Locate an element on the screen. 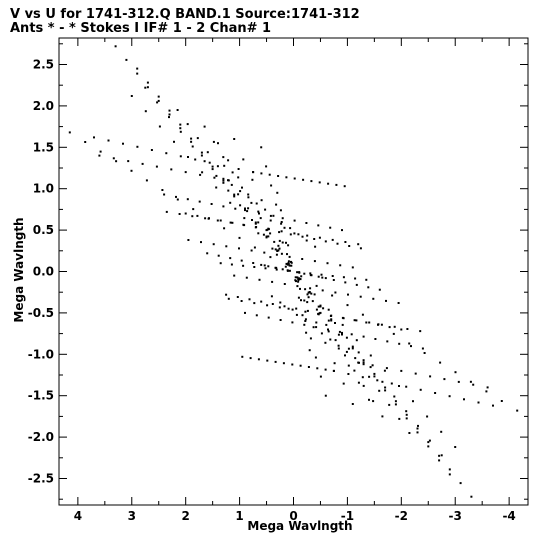 This screenshot has height=541, width=540. y-tick-label: -1.0 is located at coordinates (41, 354).